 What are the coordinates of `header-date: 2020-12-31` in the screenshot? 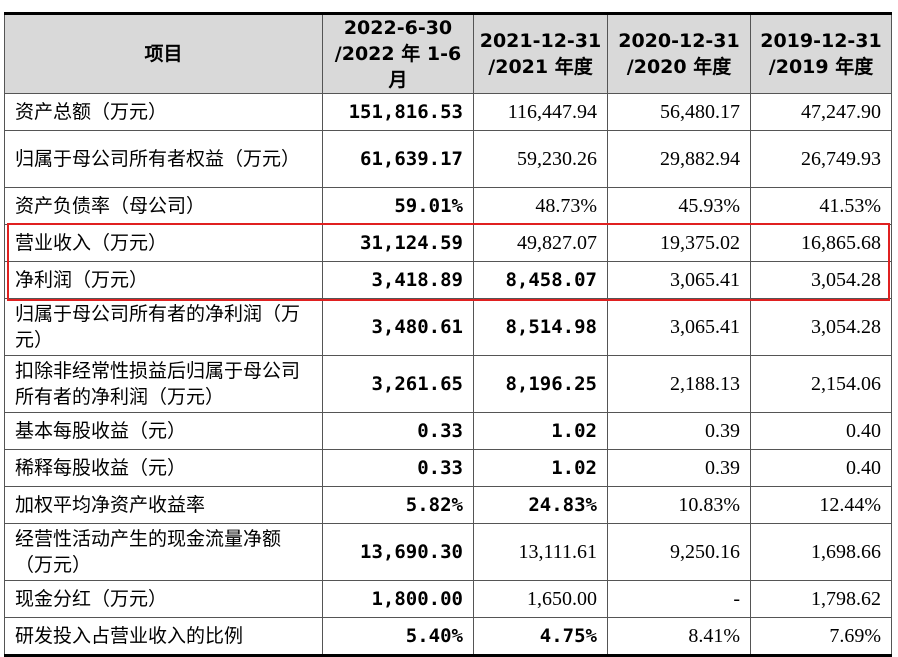 It's located at (679, 41).